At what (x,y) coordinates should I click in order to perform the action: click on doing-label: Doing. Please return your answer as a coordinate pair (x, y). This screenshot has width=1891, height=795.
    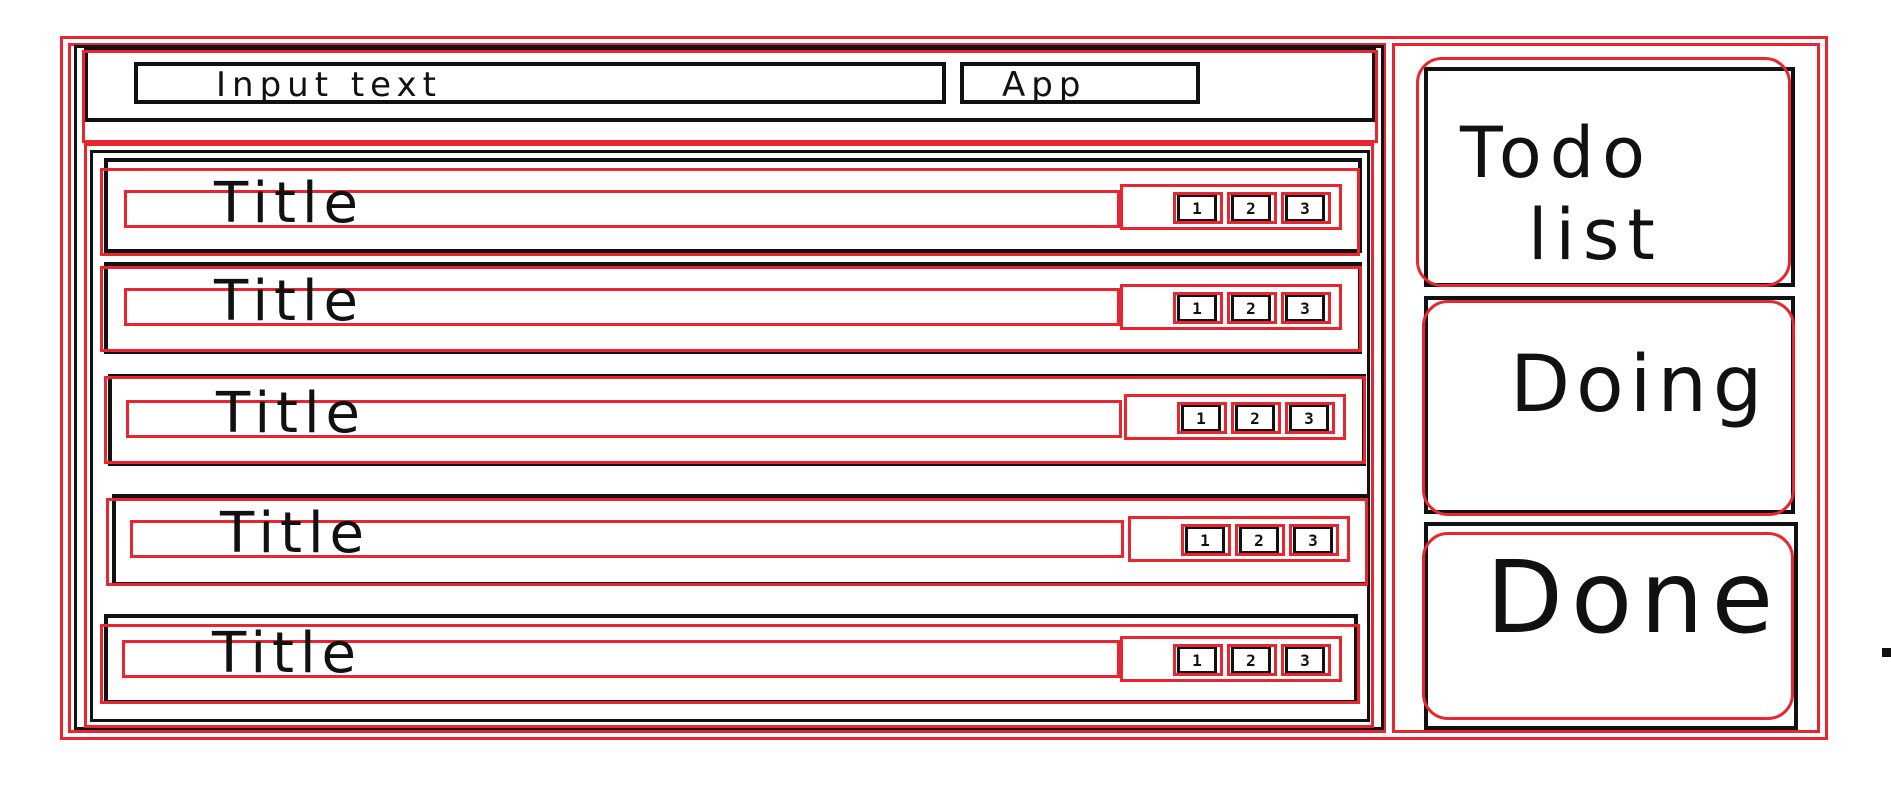
    Looking at the image, I should click on (1639, 385).